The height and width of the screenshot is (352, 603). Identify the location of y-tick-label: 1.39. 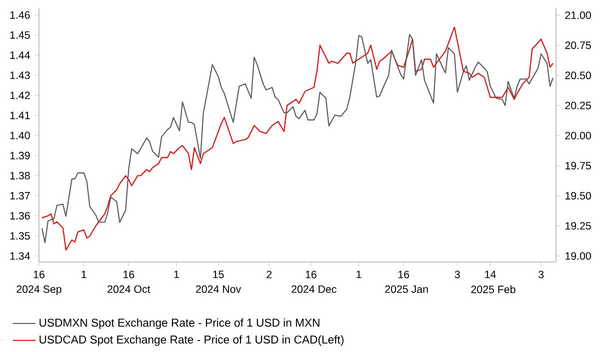
(20, 156).